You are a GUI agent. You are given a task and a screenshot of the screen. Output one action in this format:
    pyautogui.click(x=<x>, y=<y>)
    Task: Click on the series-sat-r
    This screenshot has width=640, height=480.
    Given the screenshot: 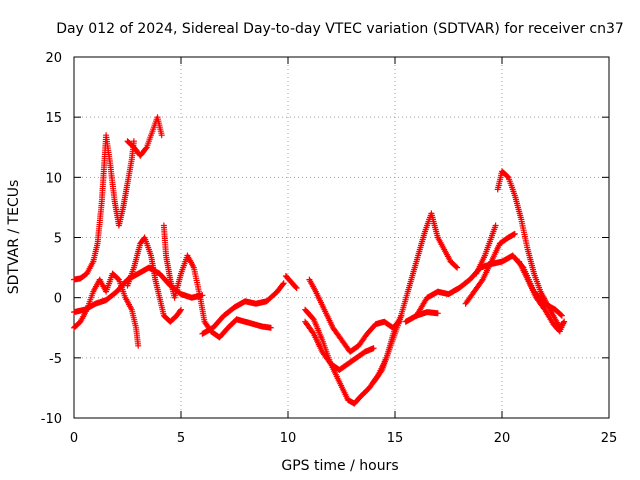 What is the action you would take?
    pyautogui.click(x=542, y=296)
    